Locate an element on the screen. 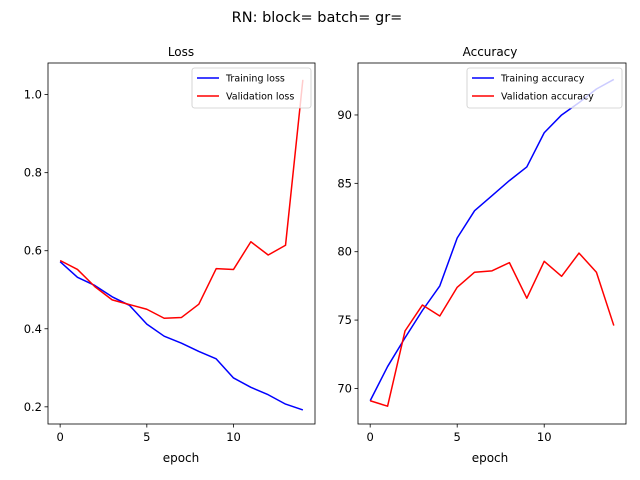 Image resolution: width=640 pixels, height=480 pixels. loss-legend: Training loss Validation loss is located at coordinates (251, 88).